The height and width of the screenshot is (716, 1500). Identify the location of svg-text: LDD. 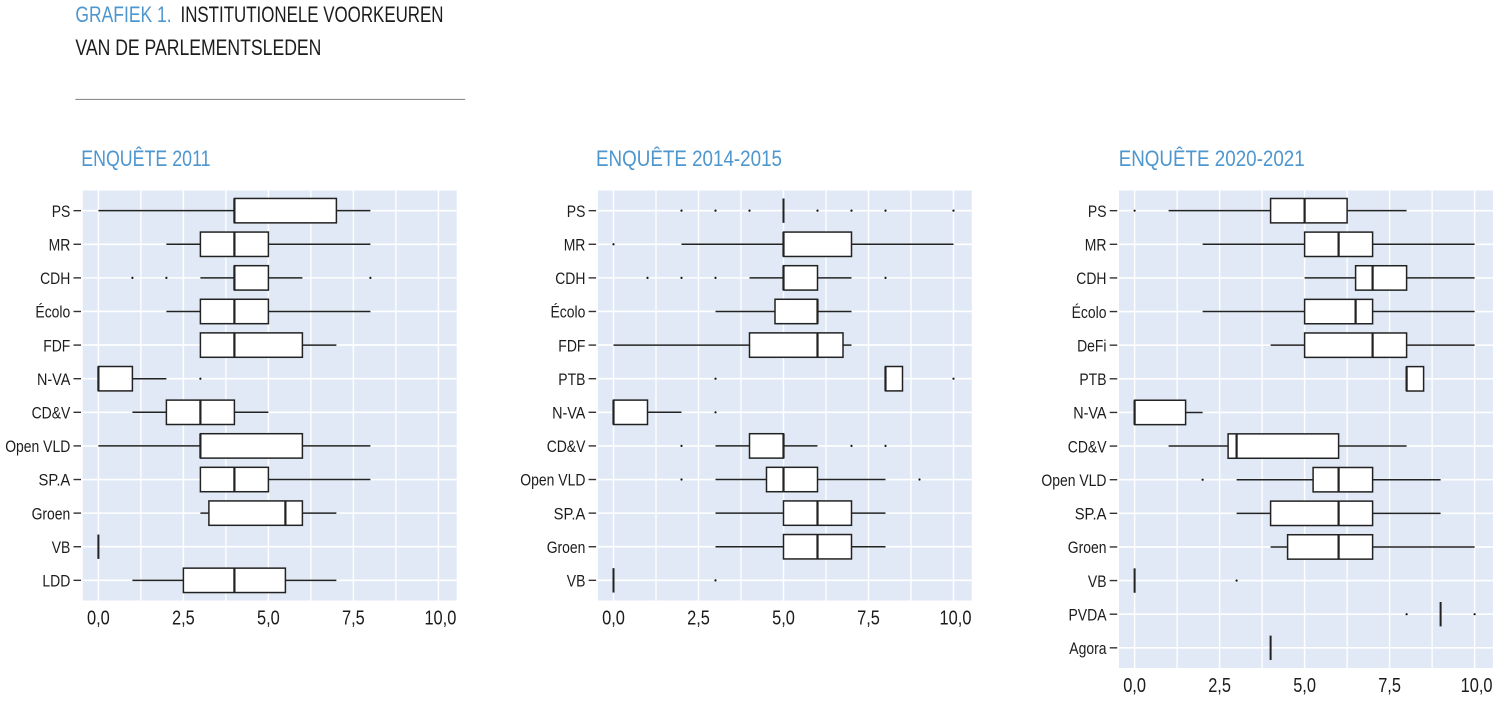
(56, 581).